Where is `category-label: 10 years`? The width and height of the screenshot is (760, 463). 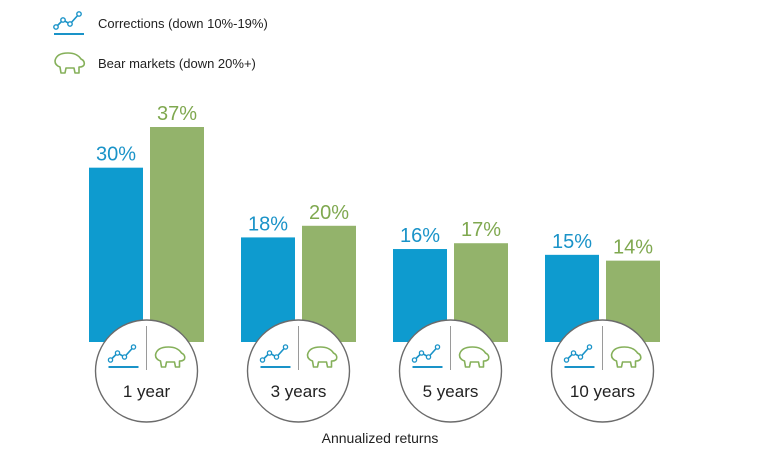 category-label: 10 years is located at coordinates (602, 391).